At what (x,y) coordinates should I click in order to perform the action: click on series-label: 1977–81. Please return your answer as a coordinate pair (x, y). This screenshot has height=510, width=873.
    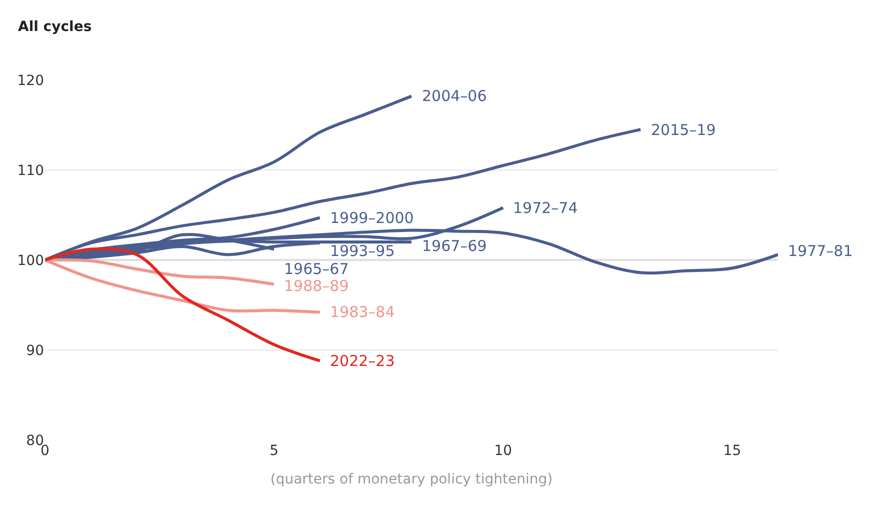
    Looking at the image, I should click on (820, 251).